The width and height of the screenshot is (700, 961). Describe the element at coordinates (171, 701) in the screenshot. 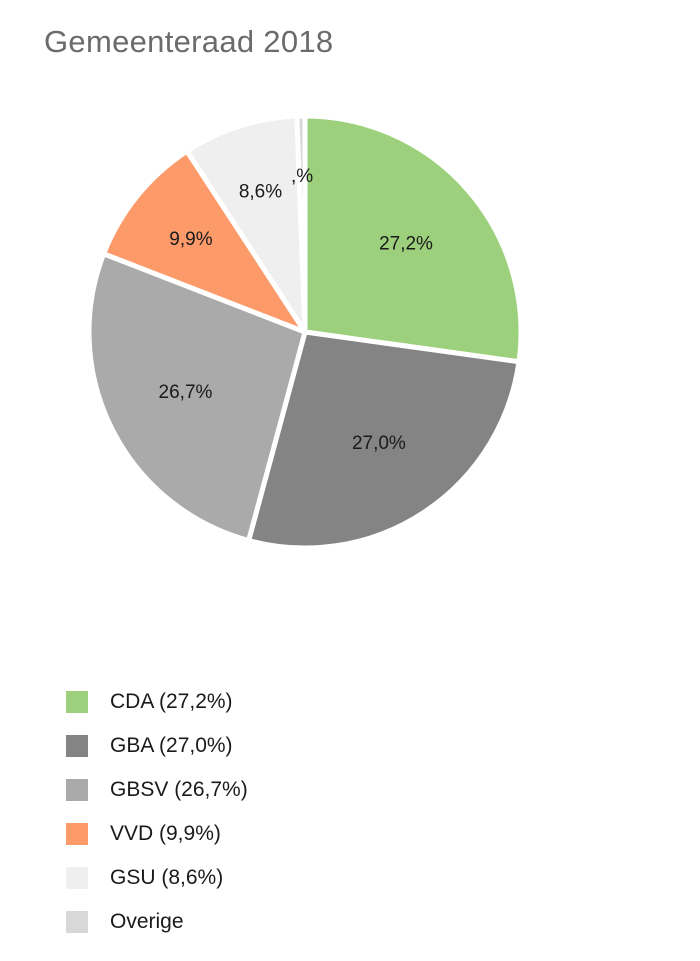

I see `legend-label: CDA (27,2%)` at that location.